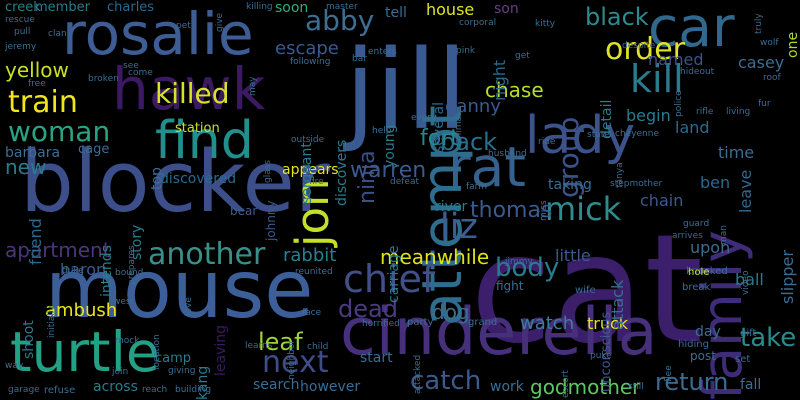 The width and height of the screenshot is (800, 400). Describe the element at coordinates (43, 102) in the screenshot. I see `word-train: train` at that location.